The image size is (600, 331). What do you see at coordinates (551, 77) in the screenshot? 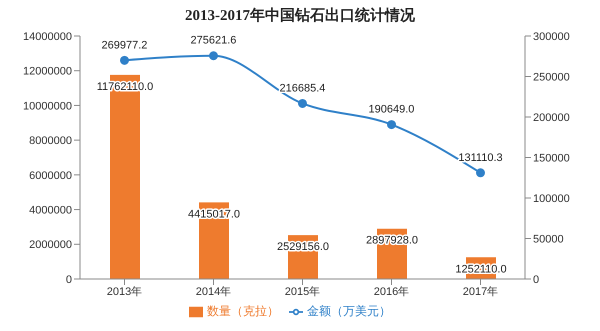
I see `y2-tick-label: 250000` at bounding box center [551, 77].